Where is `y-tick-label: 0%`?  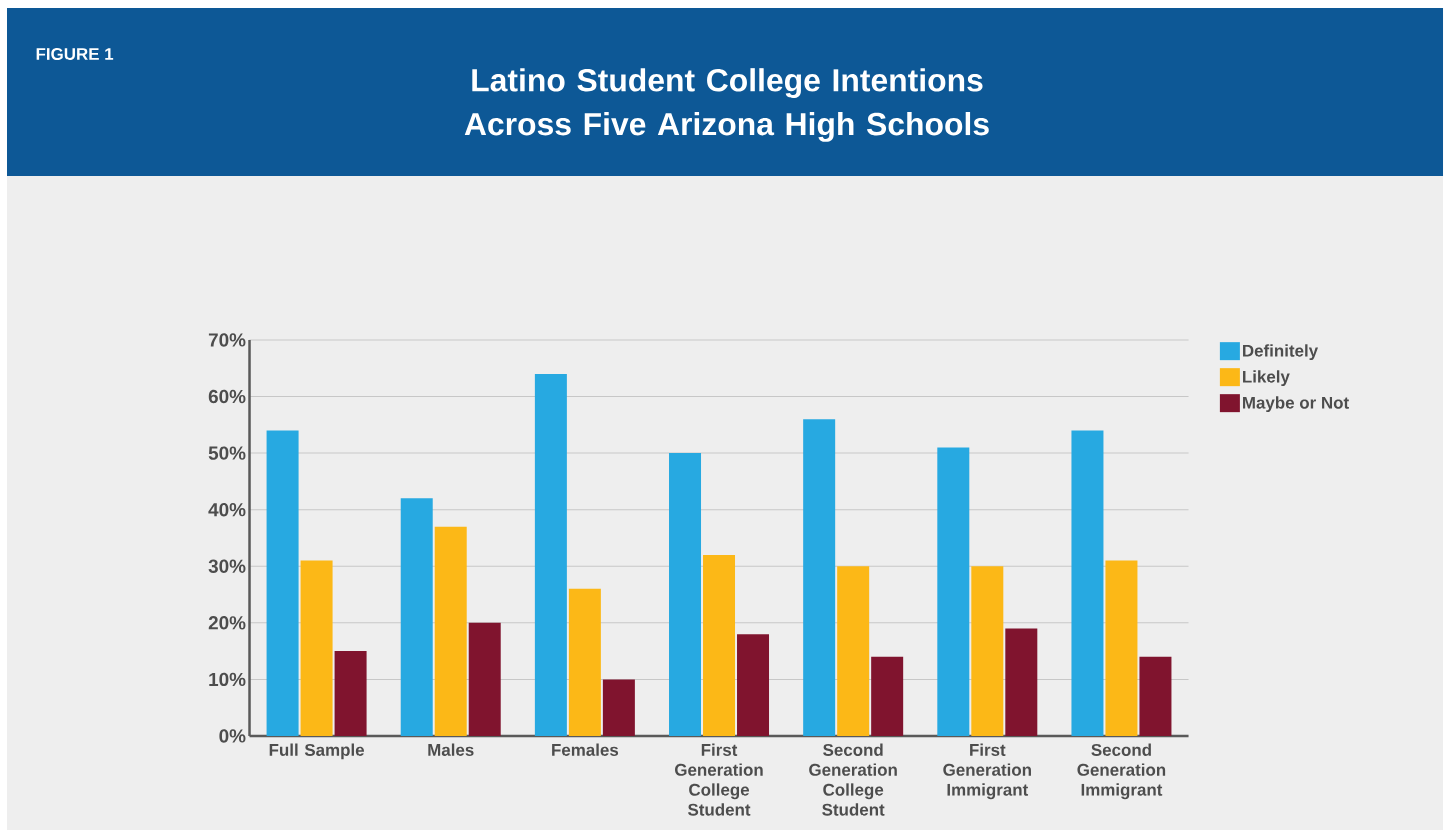
y-tick-label: 0% is located at coordinates (232, 736).